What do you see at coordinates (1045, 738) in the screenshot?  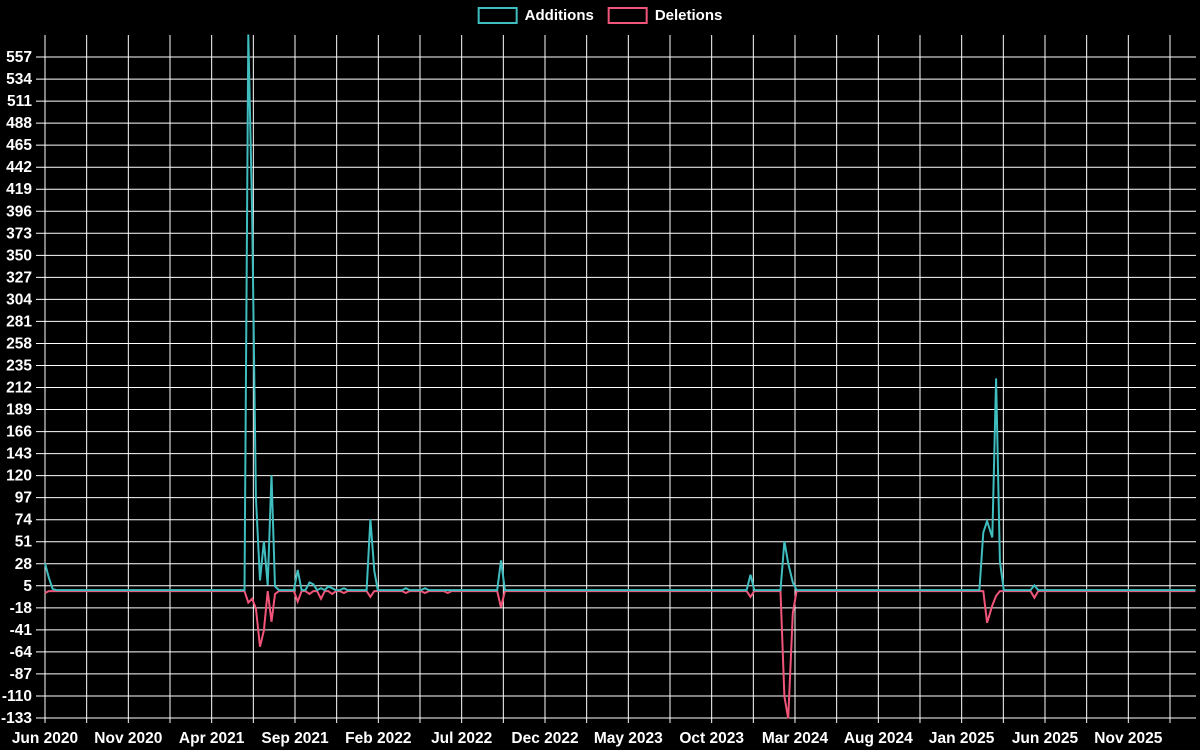 I see `x-tick-label: Jun 2025` at bounding box center [1045, 738].